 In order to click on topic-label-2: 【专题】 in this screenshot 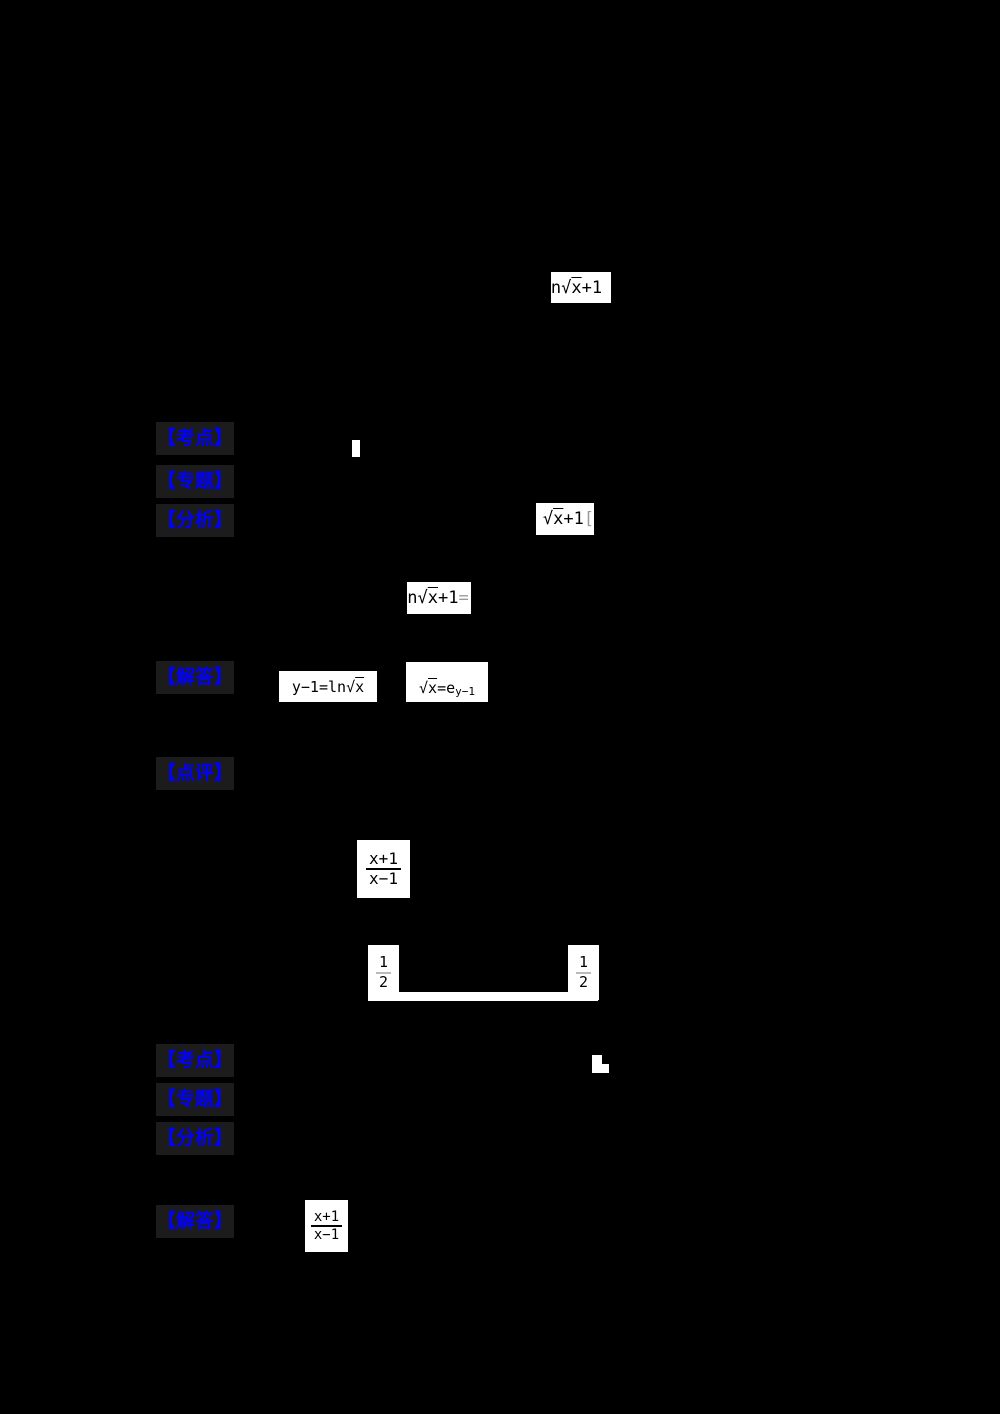, I will do `click(195, 1099)`.